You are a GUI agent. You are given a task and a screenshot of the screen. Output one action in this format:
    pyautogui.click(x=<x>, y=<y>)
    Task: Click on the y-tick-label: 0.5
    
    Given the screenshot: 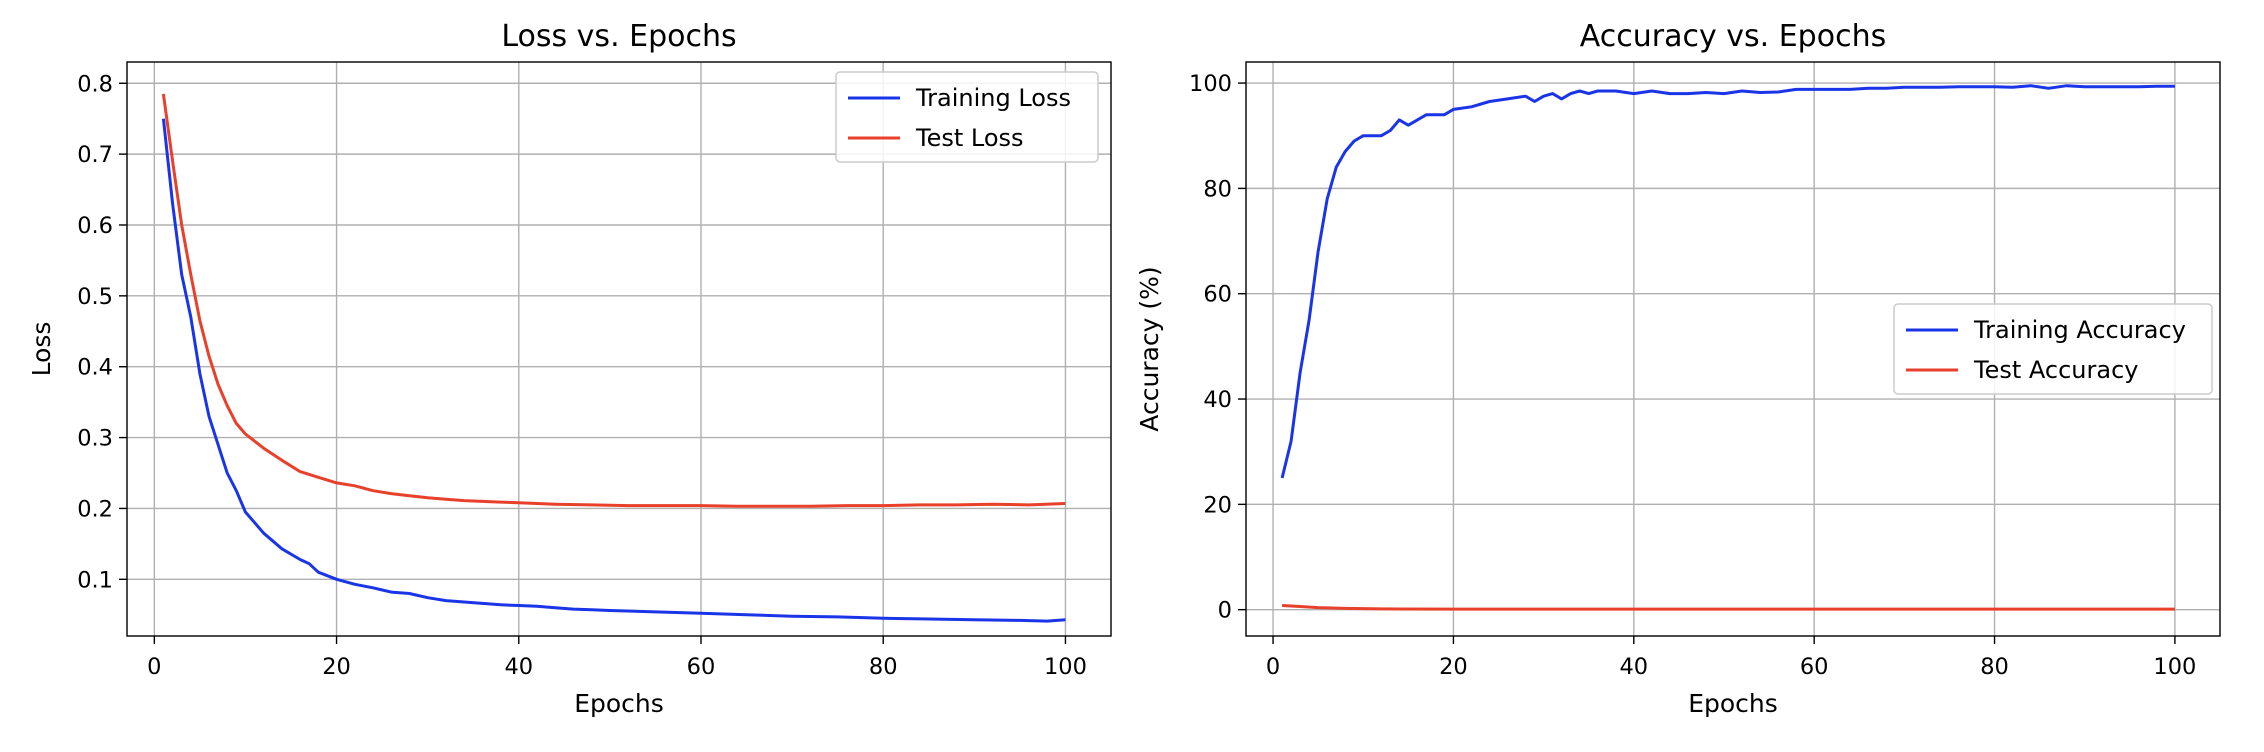 What is the action you would take?
    pyautogui.click(x=95, y=297)
    